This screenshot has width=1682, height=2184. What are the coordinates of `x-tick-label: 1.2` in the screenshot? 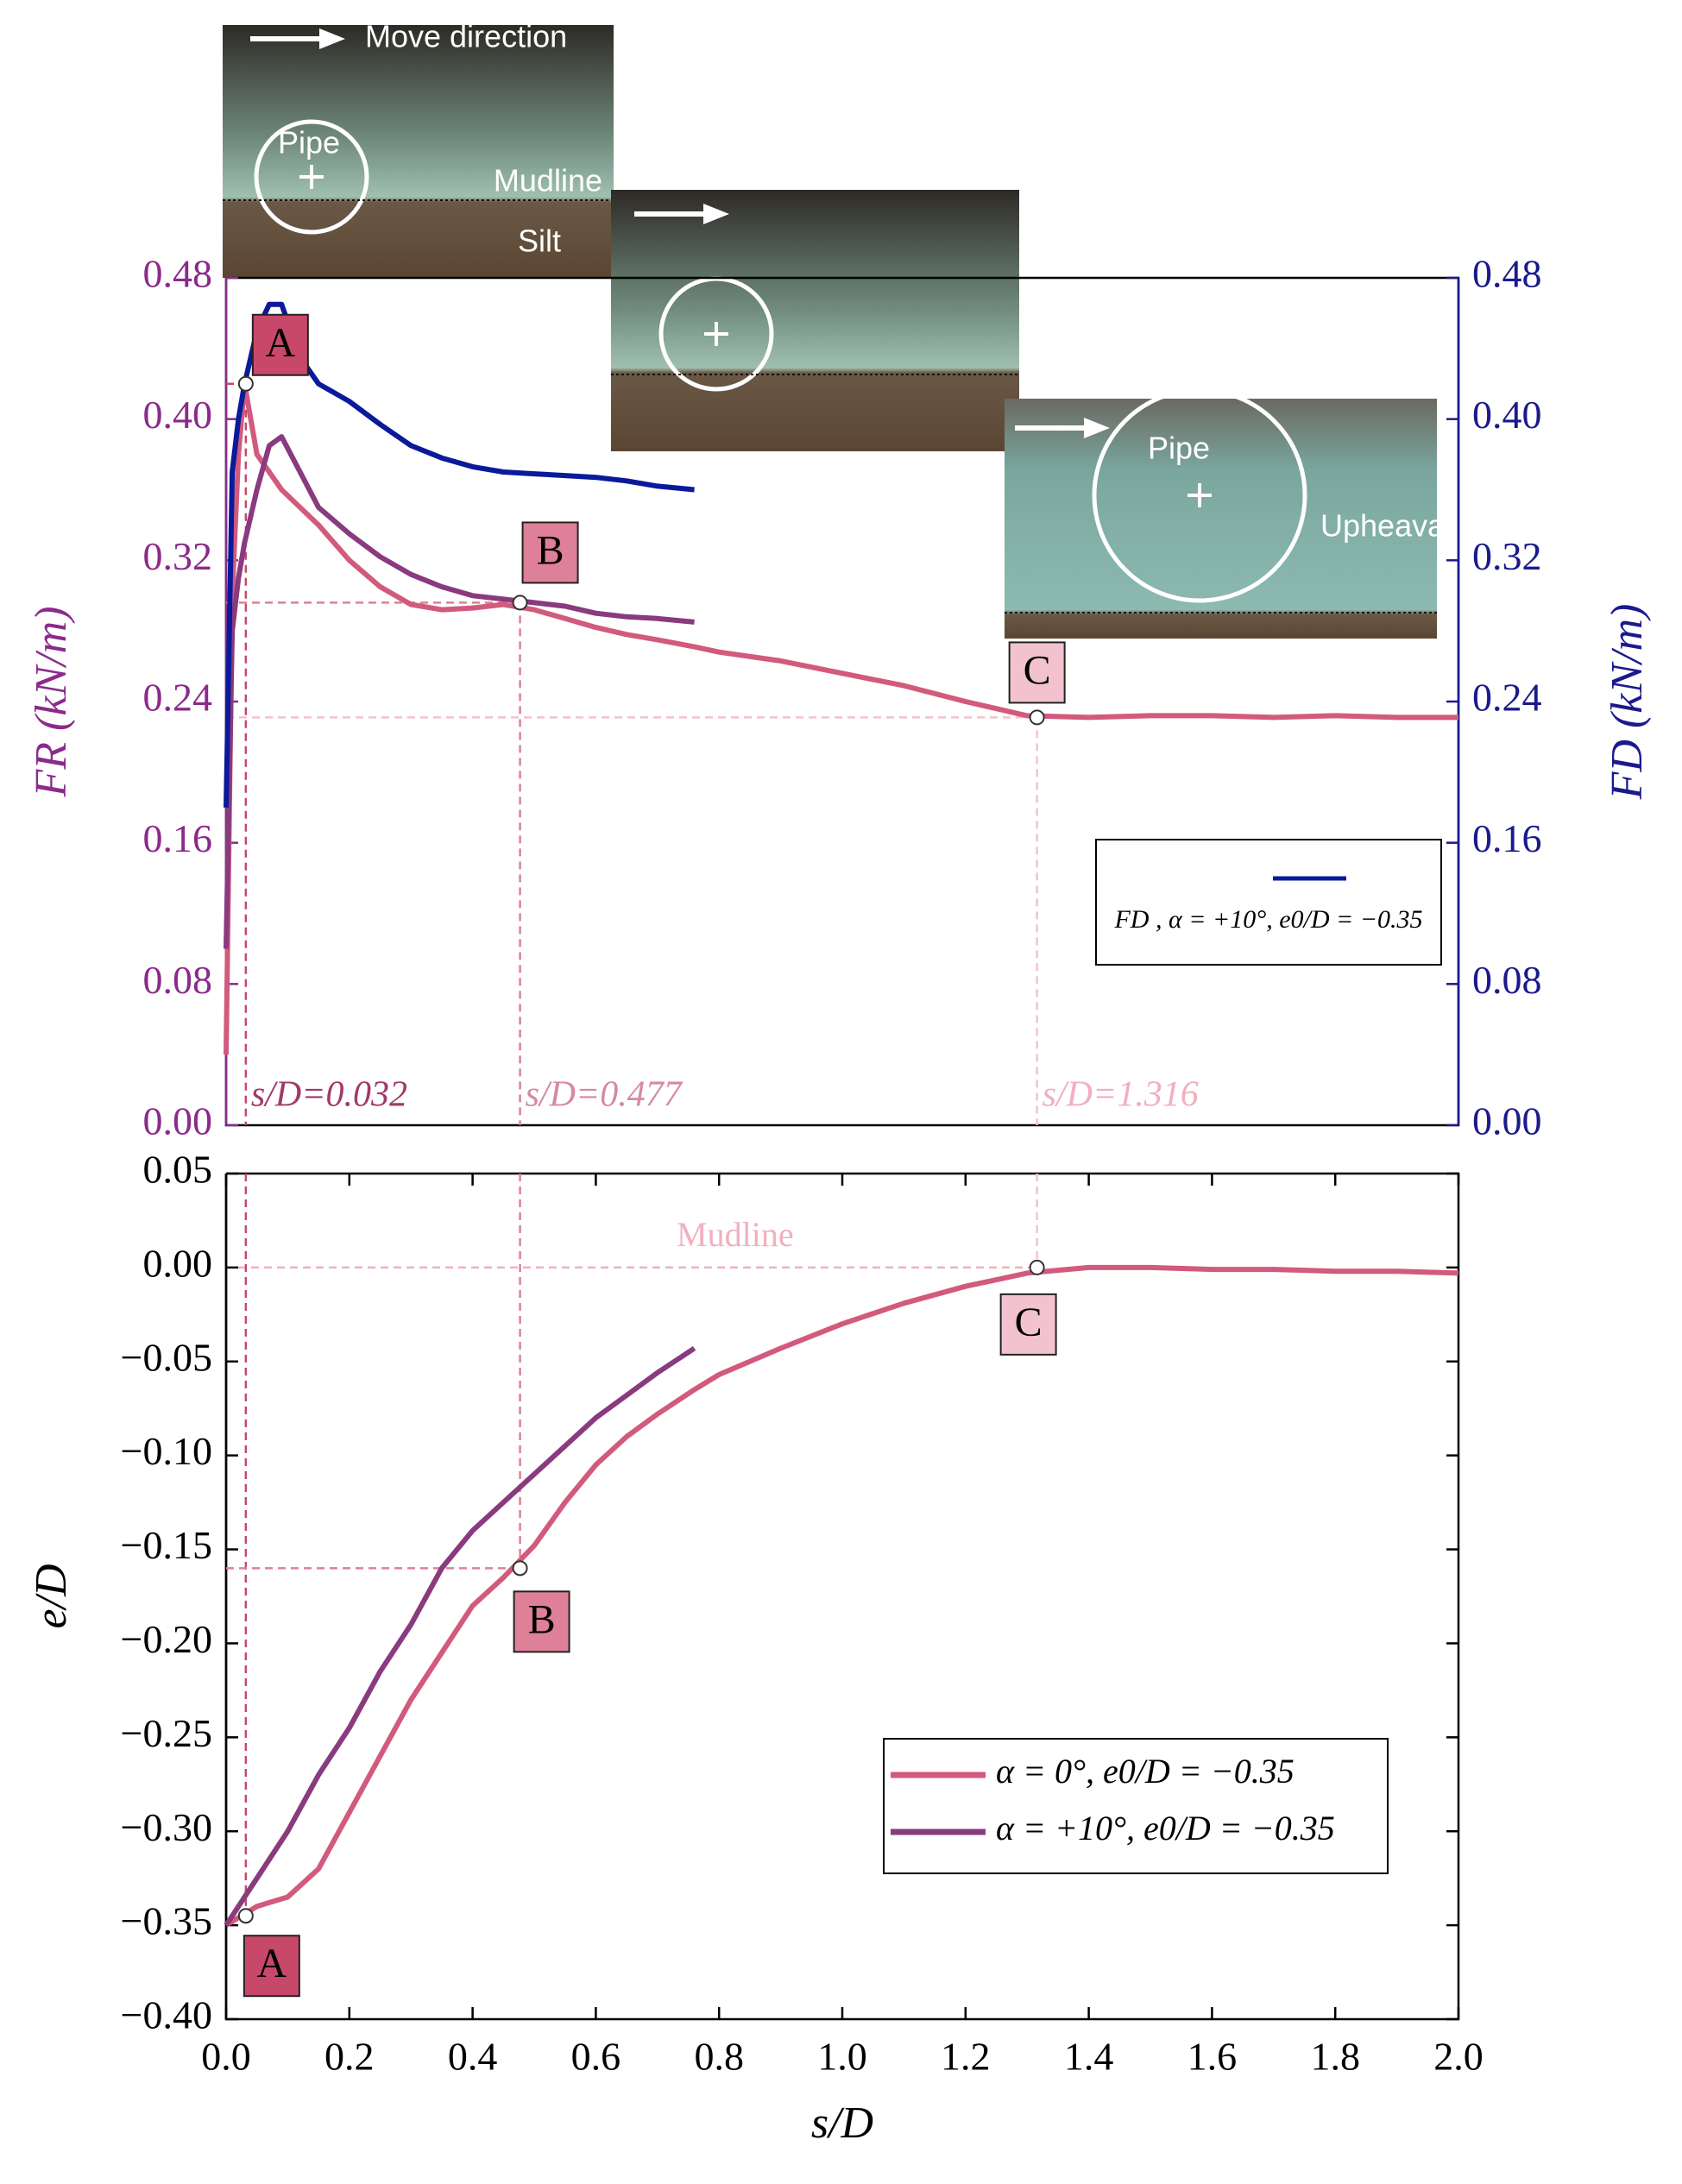 It's located at (966, 2057).